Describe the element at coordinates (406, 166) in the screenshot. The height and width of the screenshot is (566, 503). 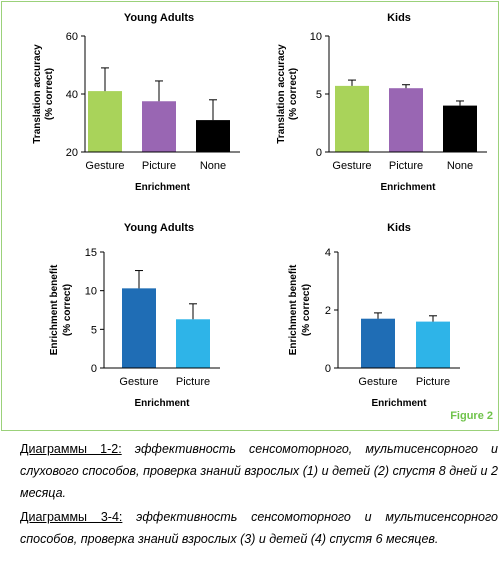
I see `chart2-category-label-1: Picture` at that location.